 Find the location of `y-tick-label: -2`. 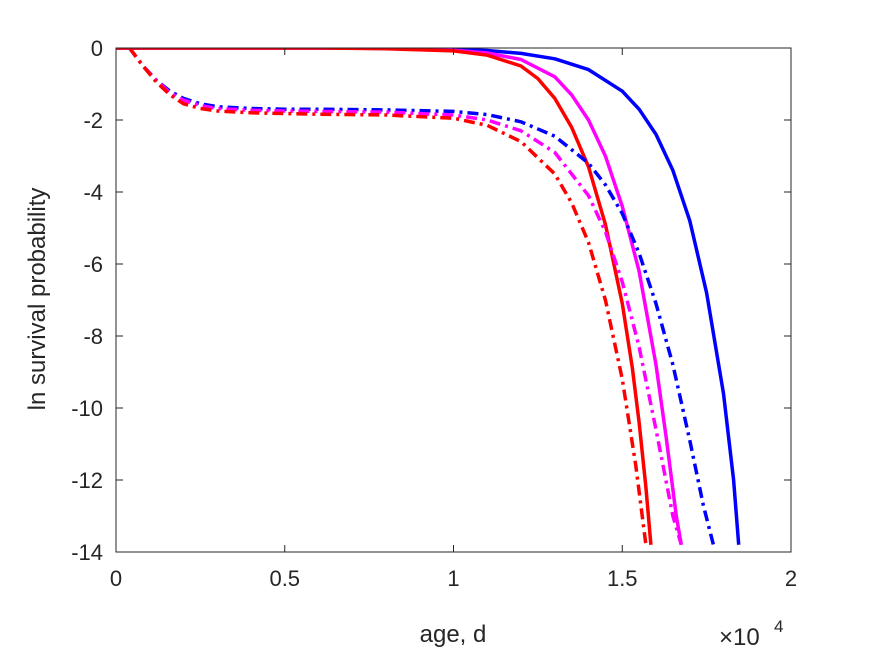

y-tick-label: -2 is located at coordinates (93, 120).